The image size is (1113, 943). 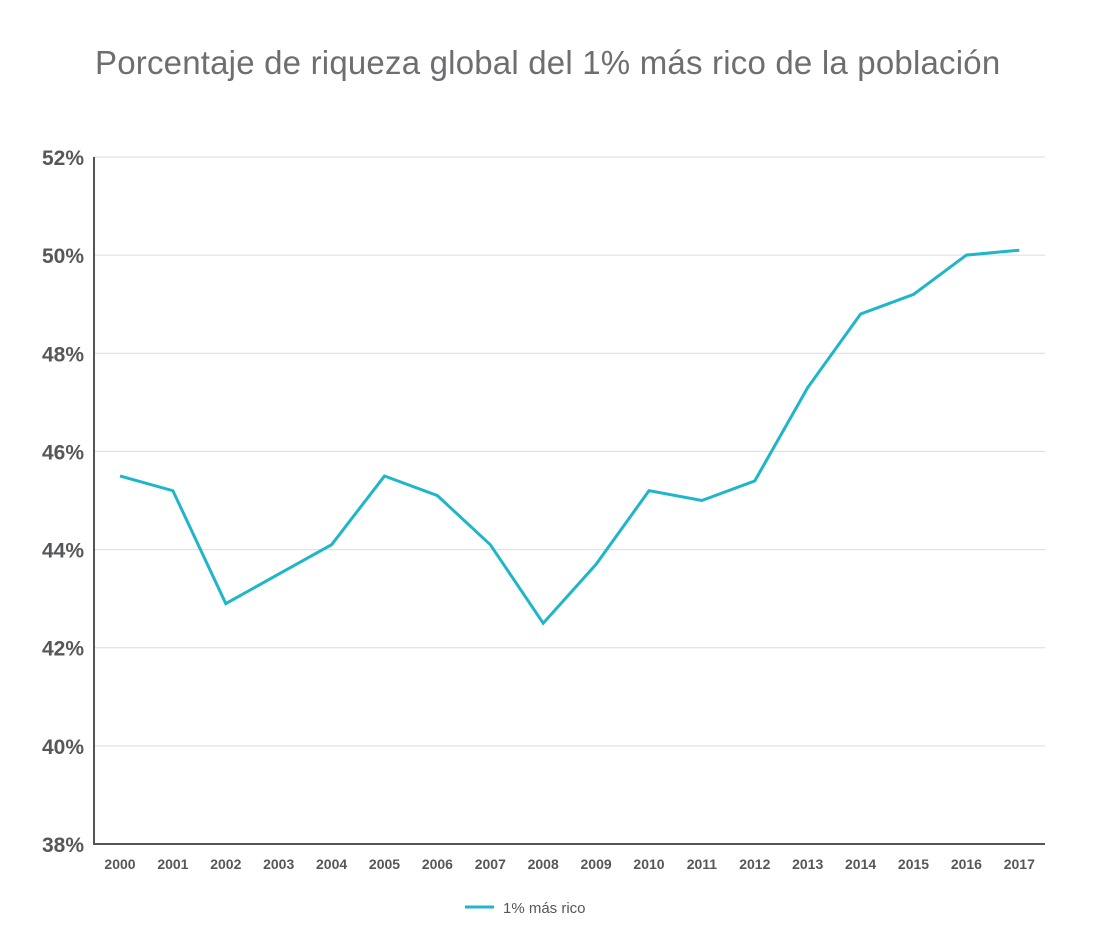 What do you see at coordinates (63, 502) in the screenshot?
I see `y-axis-tick-labels: 38% 40% 42% 44% 46% 48% 50% 52%` at bounding box center [63, 502].